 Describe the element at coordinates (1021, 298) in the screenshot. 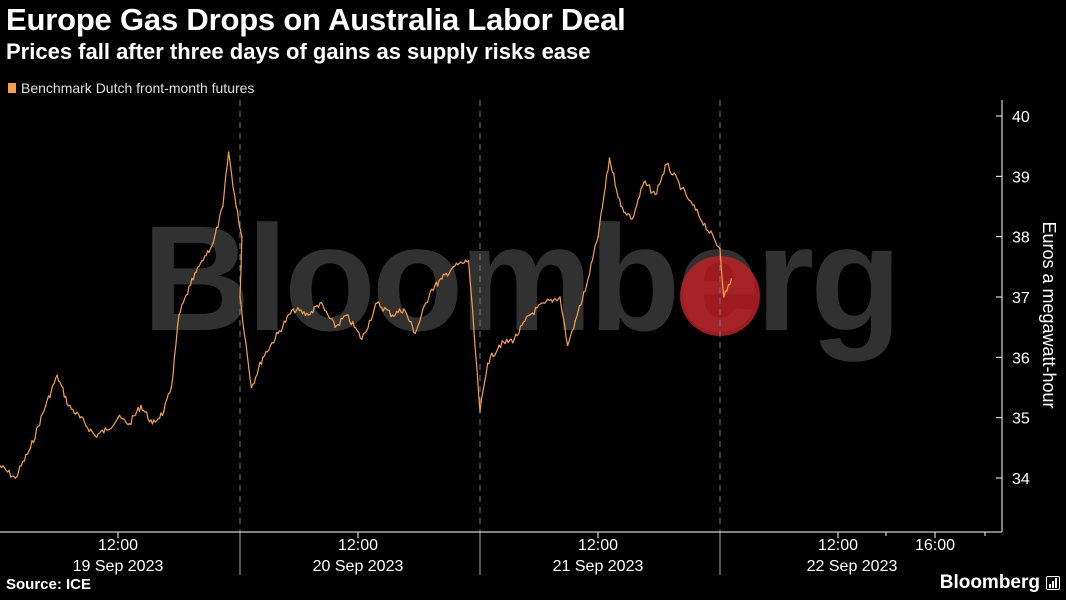

I see `y-tick-label: 37` at that location.